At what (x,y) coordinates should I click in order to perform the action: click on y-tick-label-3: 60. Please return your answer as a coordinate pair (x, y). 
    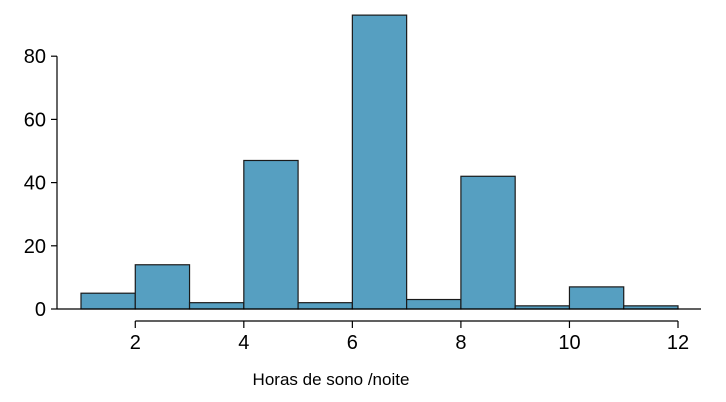
    Looking at the image, I should click on (35, 120).